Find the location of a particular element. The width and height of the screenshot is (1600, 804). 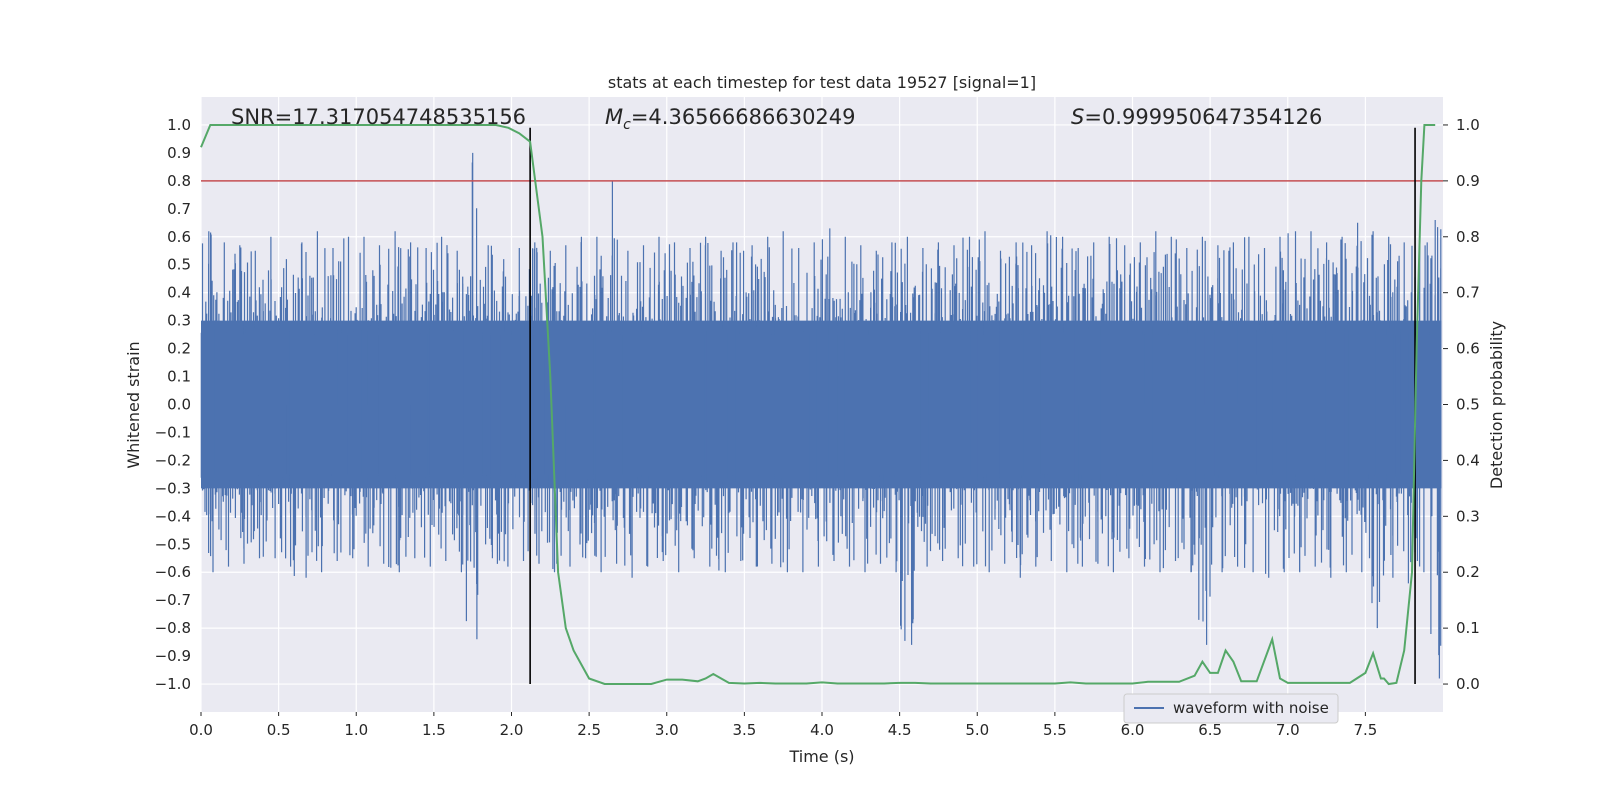

y2-tick-label: 0.1 is located at coordinates (1468, 628).